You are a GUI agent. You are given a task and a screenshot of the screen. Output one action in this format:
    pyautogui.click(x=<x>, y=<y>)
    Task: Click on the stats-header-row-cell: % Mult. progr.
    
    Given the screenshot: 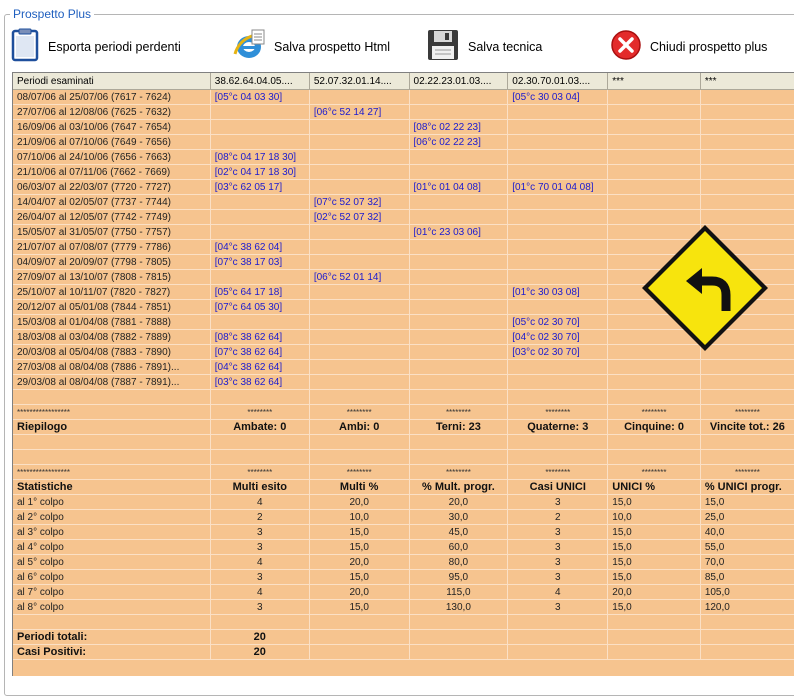 What is the action you would take?
    pyautogui.click(x=459, y=487)
    